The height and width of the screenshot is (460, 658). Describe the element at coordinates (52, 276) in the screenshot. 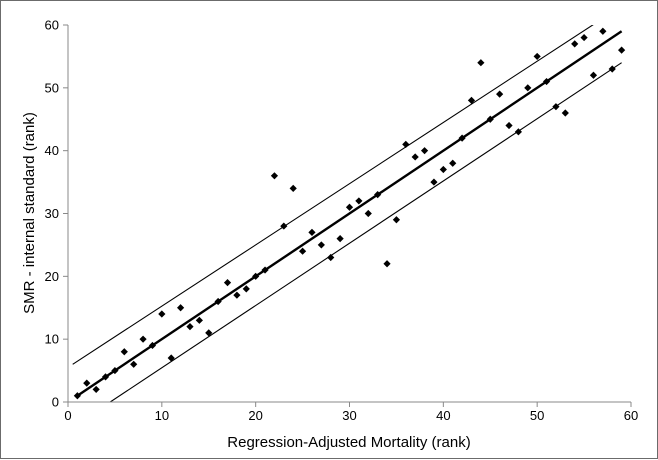

I see `y-tick-label: 20` at that location.